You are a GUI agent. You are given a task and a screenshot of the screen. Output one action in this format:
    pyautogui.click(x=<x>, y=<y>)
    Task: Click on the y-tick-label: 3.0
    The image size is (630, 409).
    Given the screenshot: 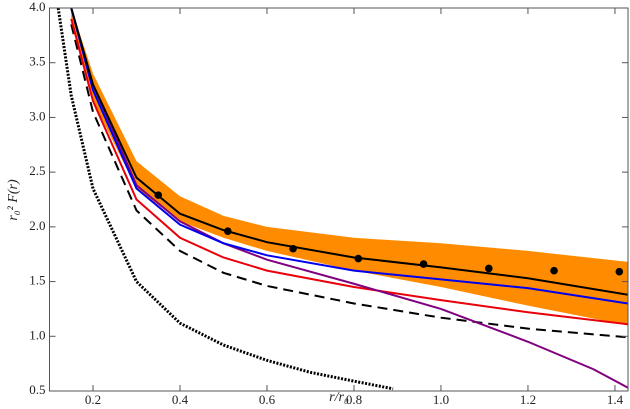 What is the action you would take?
    pyautogui.click(x=37, y=115)
    